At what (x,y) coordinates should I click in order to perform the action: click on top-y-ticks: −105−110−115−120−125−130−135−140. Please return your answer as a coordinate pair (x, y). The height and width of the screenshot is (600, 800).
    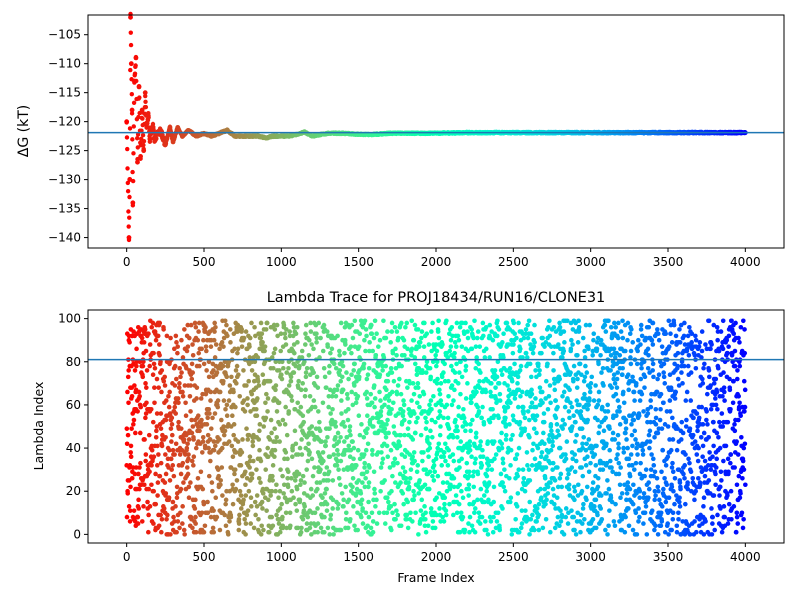
    Looking at the image, I should click on (68, 136).